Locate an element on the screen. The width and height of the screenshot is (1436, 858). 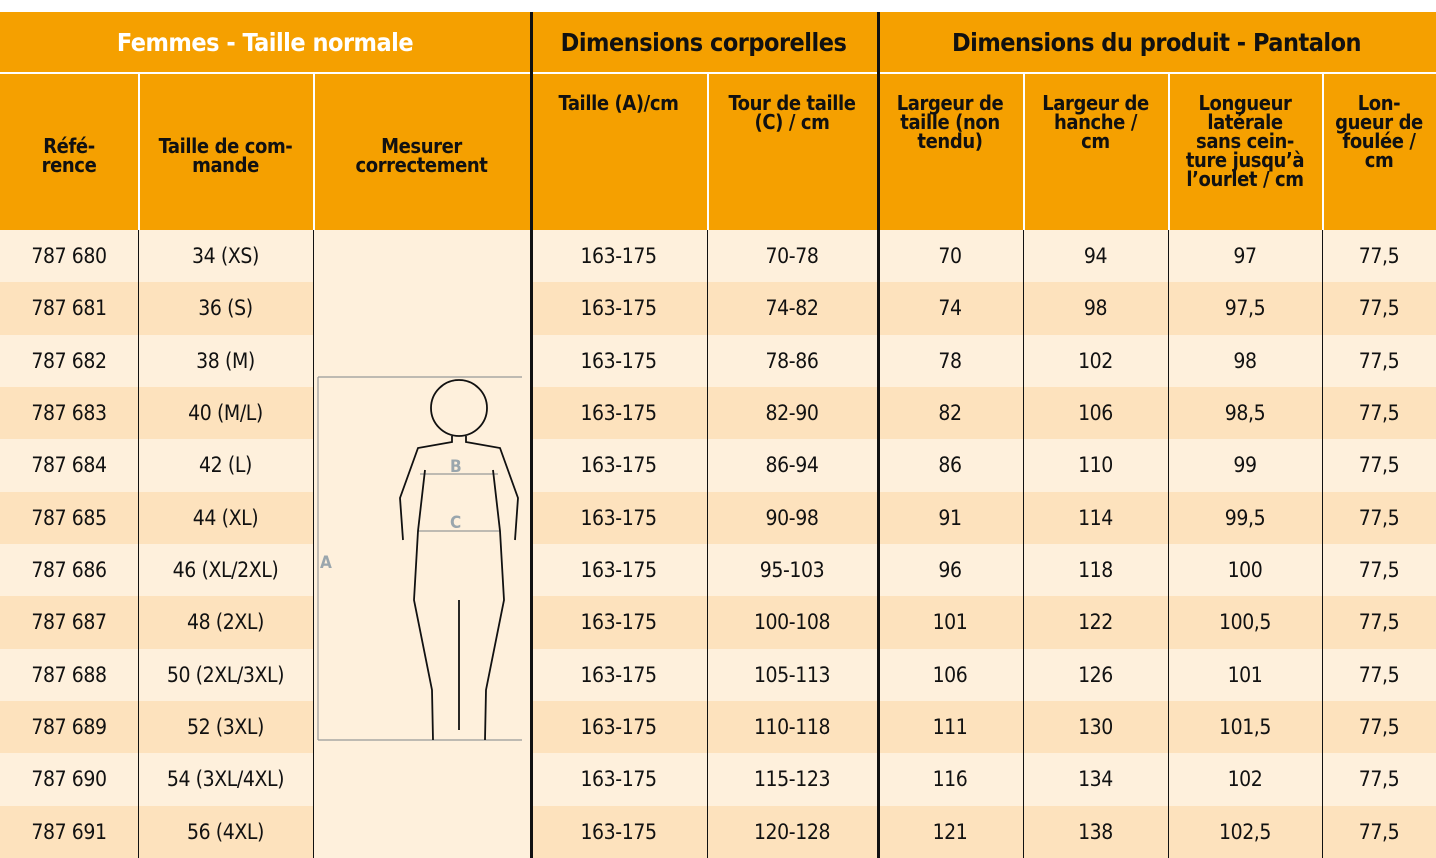
table-cell: 120-128 is located at coordinates (792, 831).